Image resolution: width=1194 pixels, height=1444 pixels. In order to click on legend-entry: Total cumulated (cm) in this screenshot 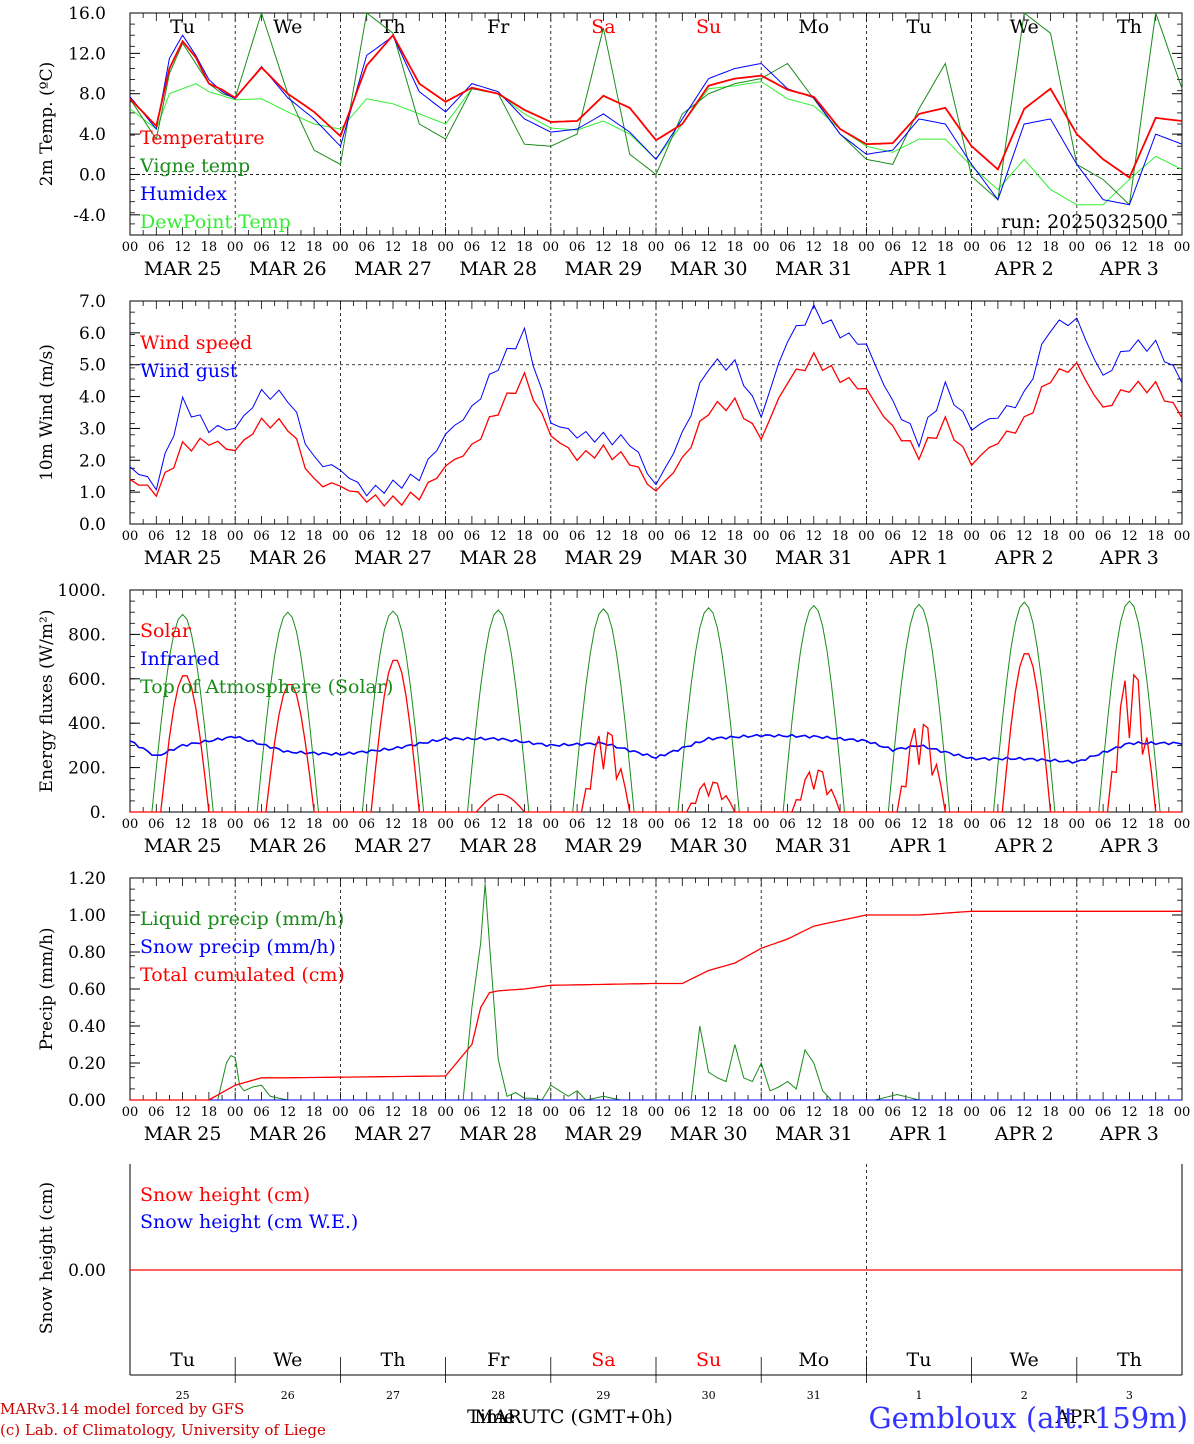, I will do `click(242, 975)`.